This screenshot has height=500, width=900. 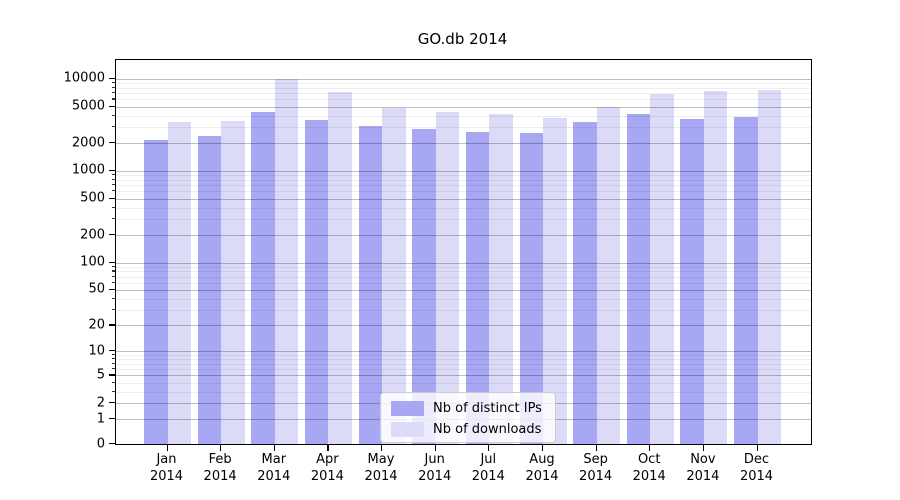 What do you see at coordinates (489, 447) in the screenshot?
I see `x-tick-jul` at bounding box center [489, 447].